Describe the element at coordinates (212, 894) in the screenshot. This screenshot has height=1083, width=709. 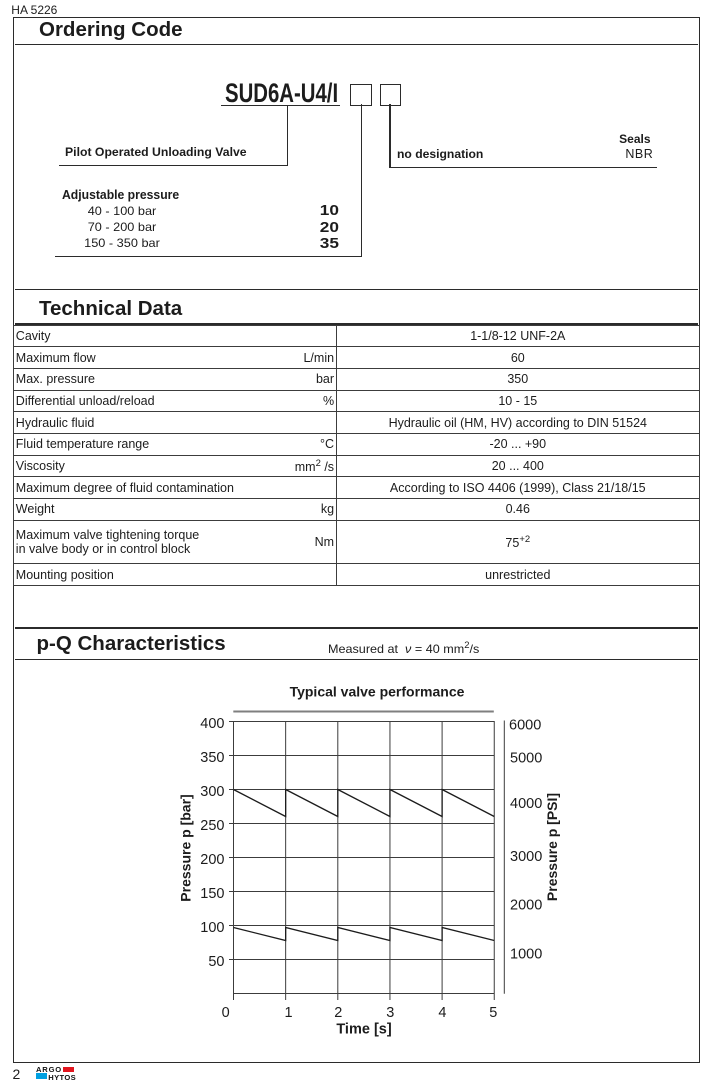
I see `svg-text: 150` at that location.